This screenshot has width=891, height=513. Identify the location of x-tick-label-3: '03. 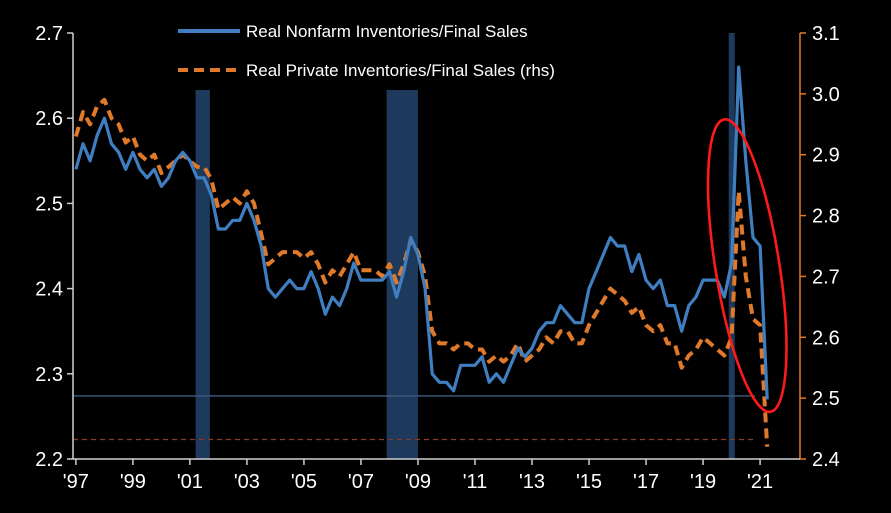
(247, 482).